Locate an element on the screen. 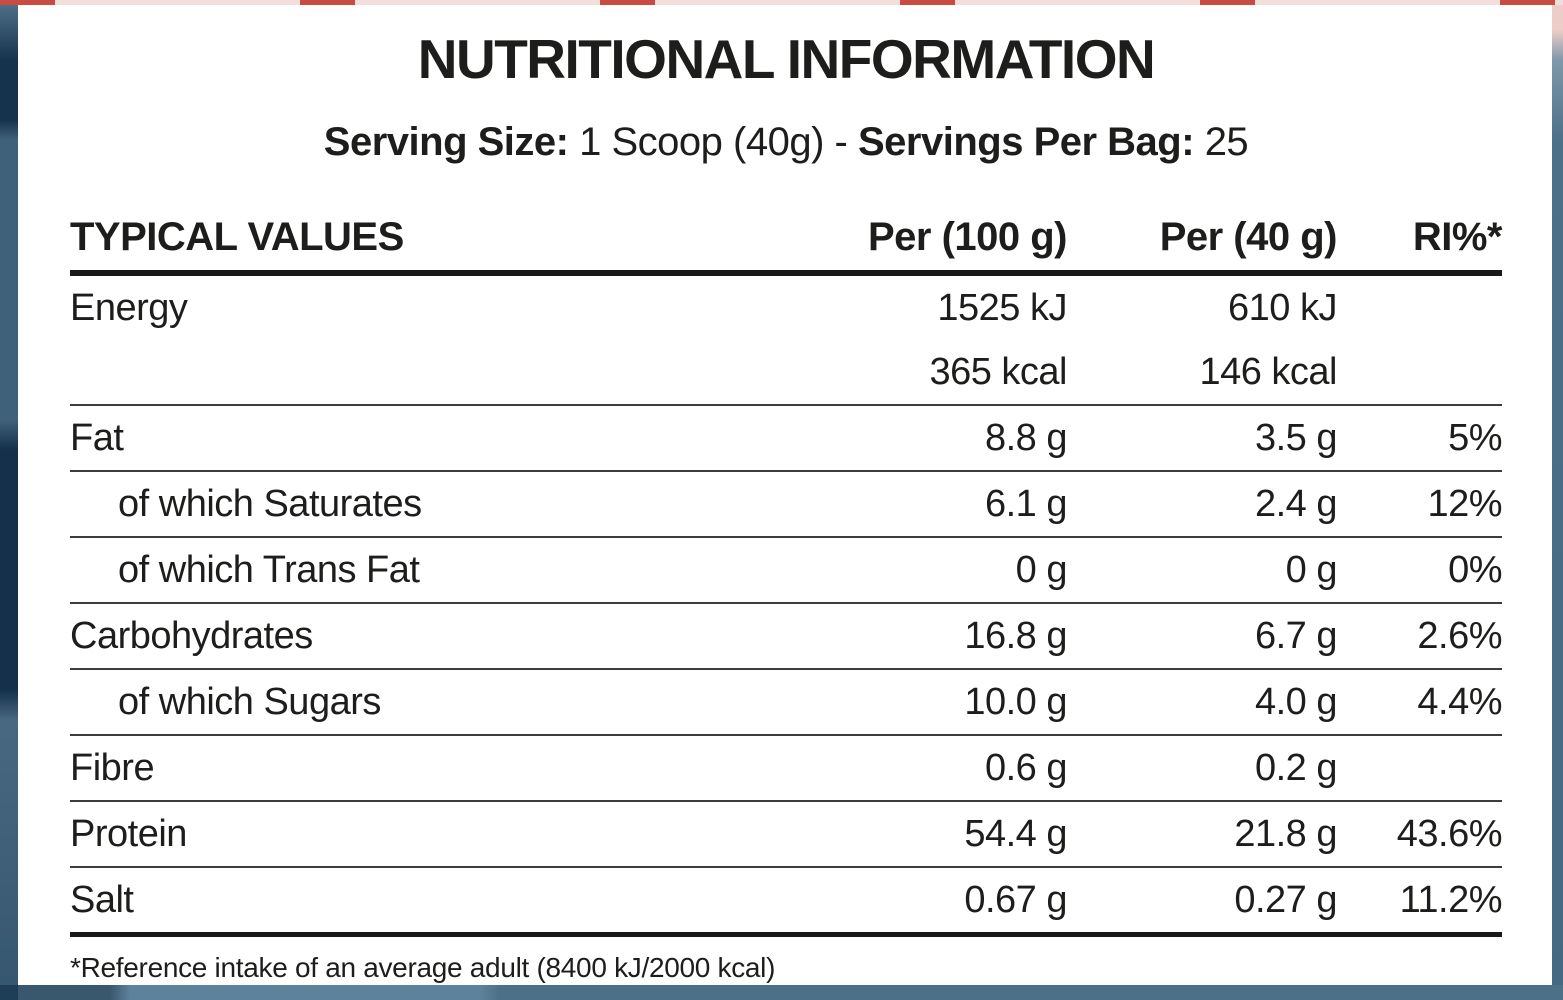 This screenshot has width=1563, height=1000. right-edge-decoration is located at coordinates (1557, 500).